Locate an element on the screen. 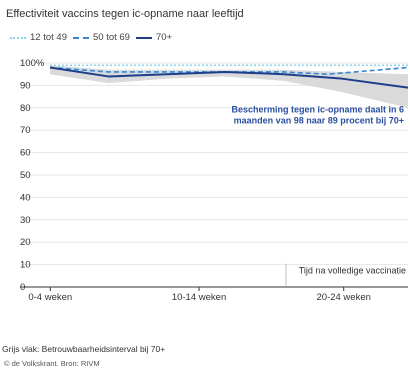  legend-item: 70+ is located at coordinates (154, 37).